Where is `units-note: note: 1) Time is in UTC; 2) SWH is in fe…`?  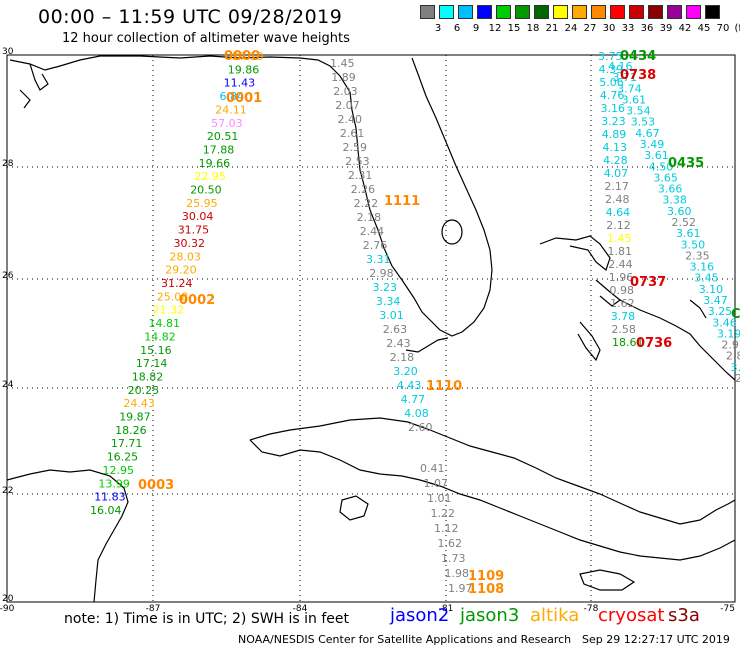
units-note: note: 1) Time is in UTC; 2) SWH is in fe… is located at coordinates (207, 619).